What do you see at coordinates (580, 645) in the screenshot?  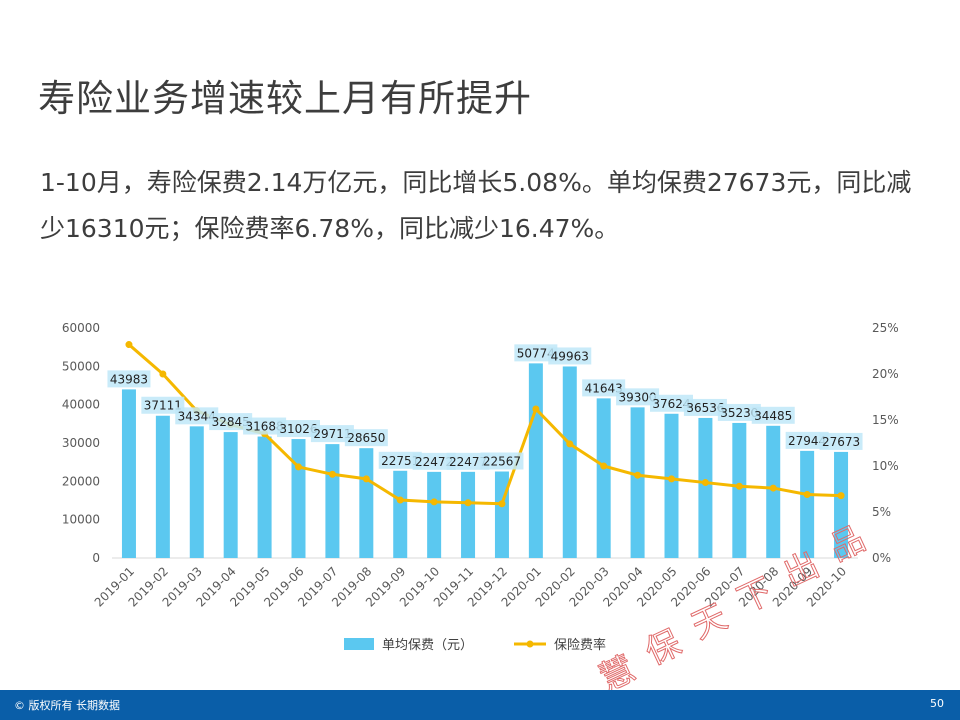 I see `legend-label-line: 保险费率` at bounding box center [580, 645].